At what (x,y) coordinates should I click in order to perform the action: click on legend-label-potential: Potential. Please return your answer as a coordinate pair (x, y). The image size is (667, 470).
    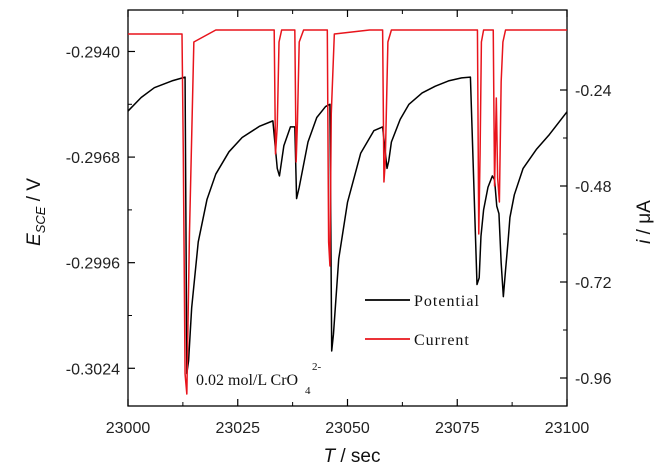
    Looking at the image, I should click on (447, 301).